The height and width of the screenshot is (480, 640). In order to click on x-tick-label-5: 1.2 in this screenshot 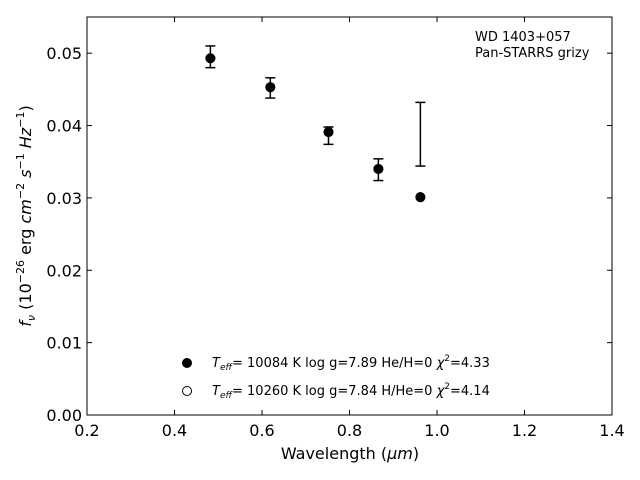, I will do `click(524, 430)`.